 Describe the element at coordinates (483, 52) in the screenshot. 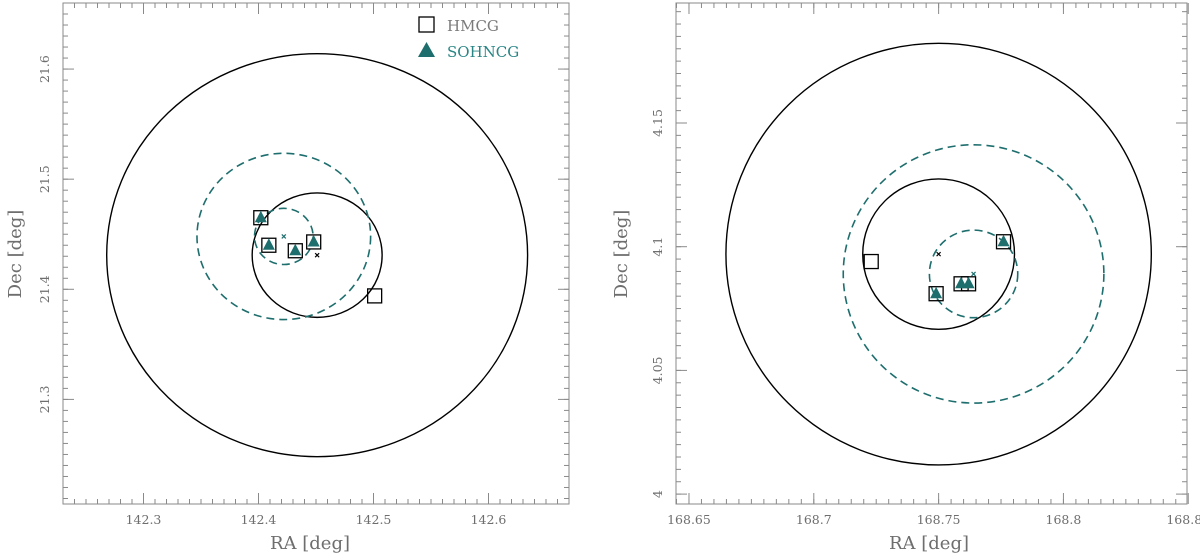

I see `legend-sohncg-label: SOHNCG` at that location.